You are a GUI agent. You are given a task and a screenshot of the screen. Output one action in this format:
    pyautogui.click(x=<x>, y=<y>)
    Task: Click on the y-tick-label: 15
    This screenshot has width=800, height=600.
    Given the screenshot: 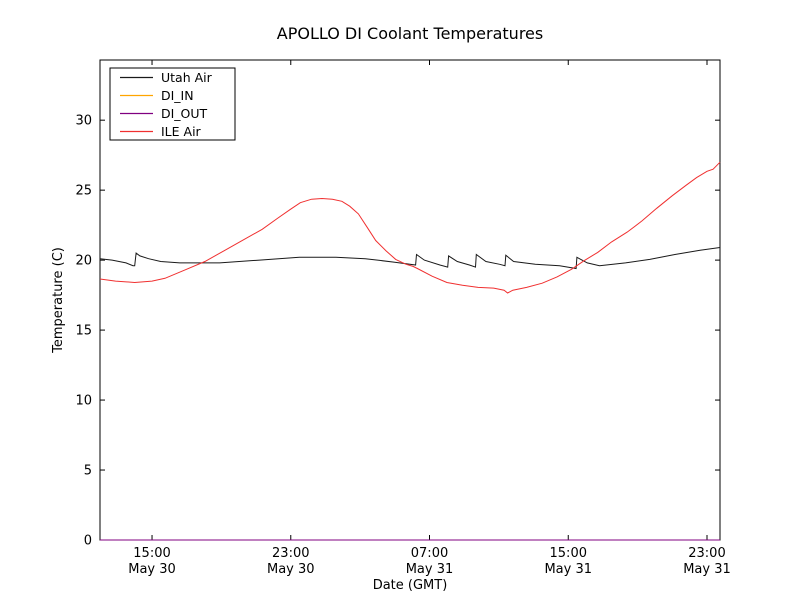 What is the action you would take?
    pyautogui.click(x=83, y=331)
    